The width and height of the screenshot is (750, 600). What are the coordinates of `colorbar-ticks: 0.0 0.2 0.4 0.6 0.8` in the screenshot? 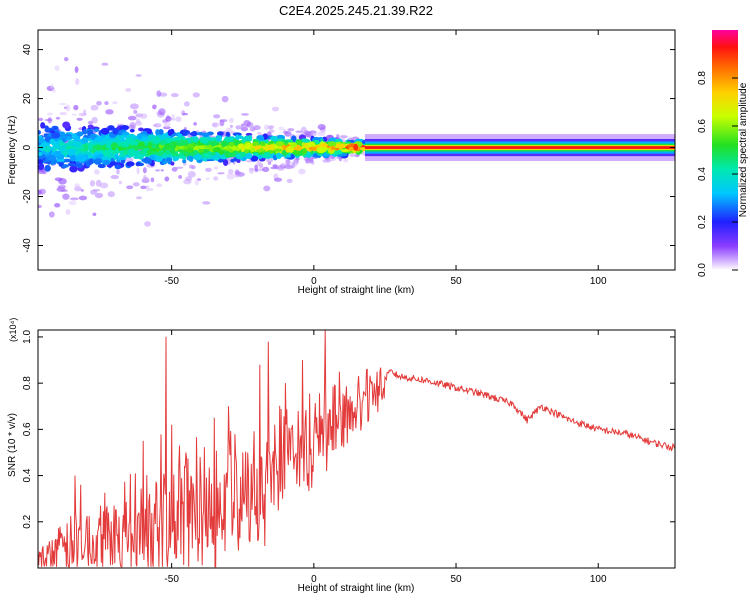 It's located at (717, 174).